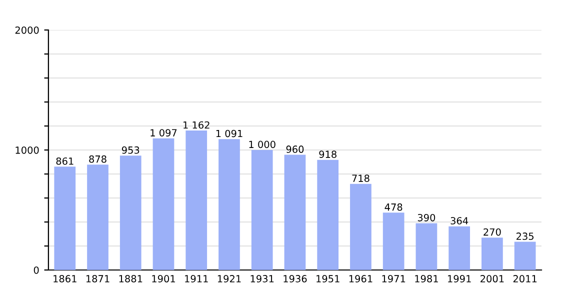 This screenshot has width=570, height=300. Describe the element at coordinates (65, 278) in the screenshot. I see `x-tick-label: 1861` at that location.